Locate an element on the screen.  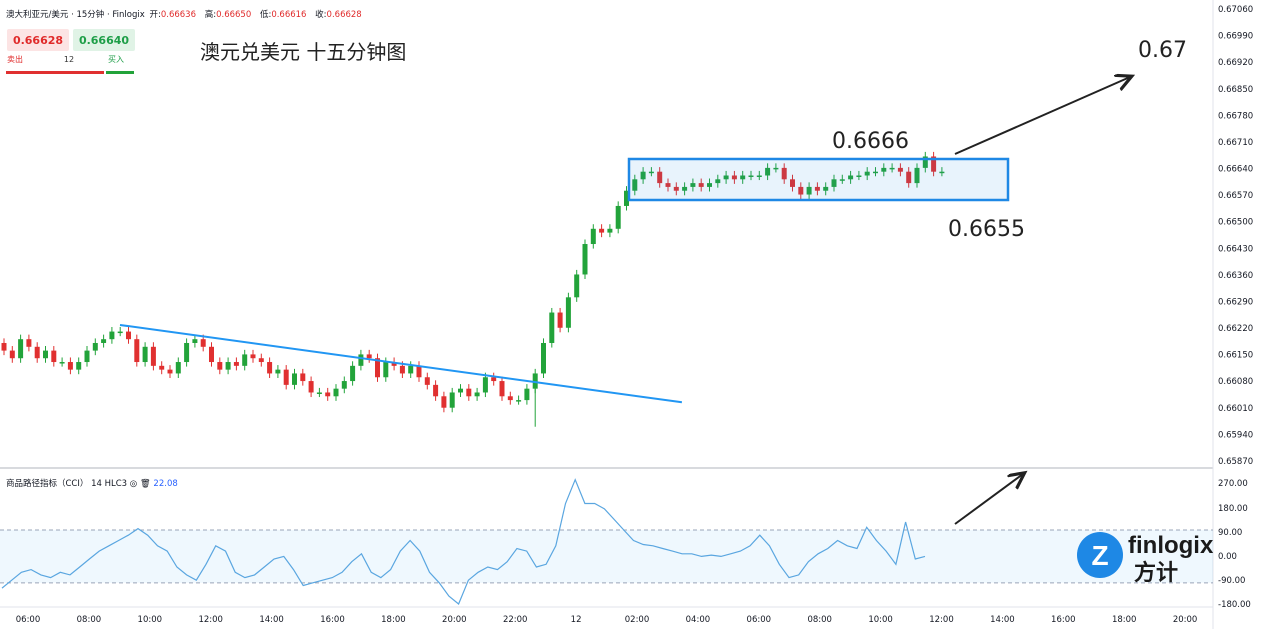
time-tick-label: 12 is located at coordinates (576, 620).